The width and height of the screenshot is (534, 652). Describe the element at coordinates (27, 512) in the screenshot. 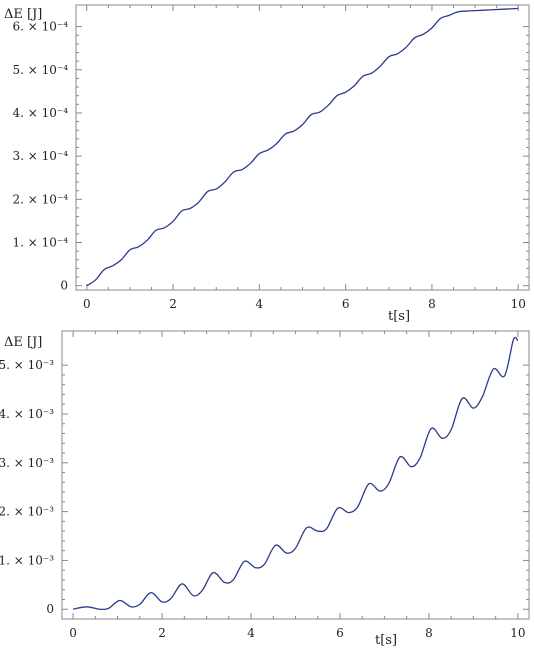

I see `y-tick-label: 2. × 10⁻³` at that location.